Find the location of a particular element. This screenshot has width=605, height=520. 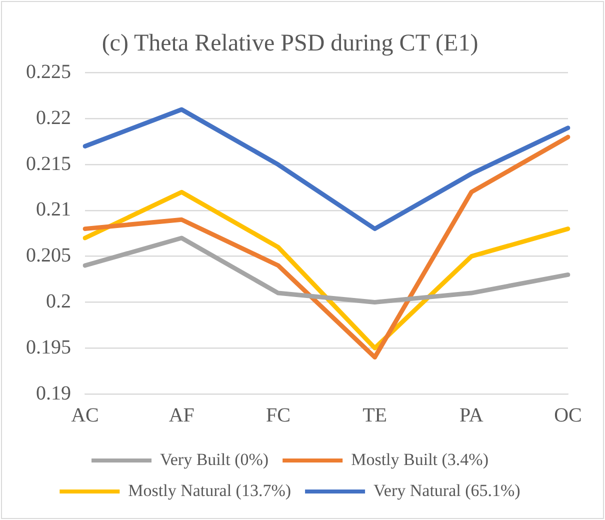

legend-label: Very Natural (65.1%) is located at coordinates (447, 490).